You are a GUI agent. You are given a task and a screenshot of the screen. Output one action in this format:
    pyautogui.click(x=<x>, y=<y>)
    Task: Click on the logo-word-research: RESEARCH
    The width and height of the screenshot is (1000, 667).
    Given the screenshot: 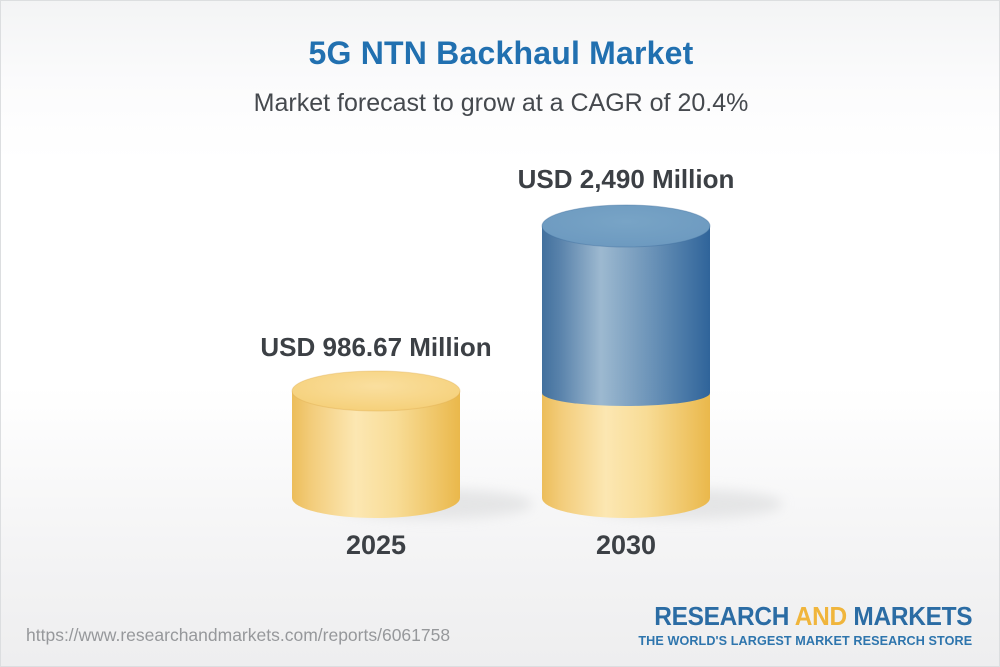 What is the action you would take?
    pyautogui.click(x=721, y=616)
    